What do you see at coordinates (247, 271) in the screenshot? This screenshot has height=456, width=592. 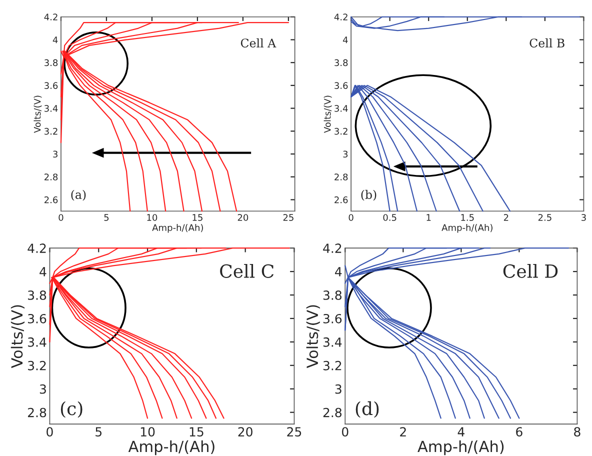 I see `annotation: Cell C` at bounding box center [247, 271].